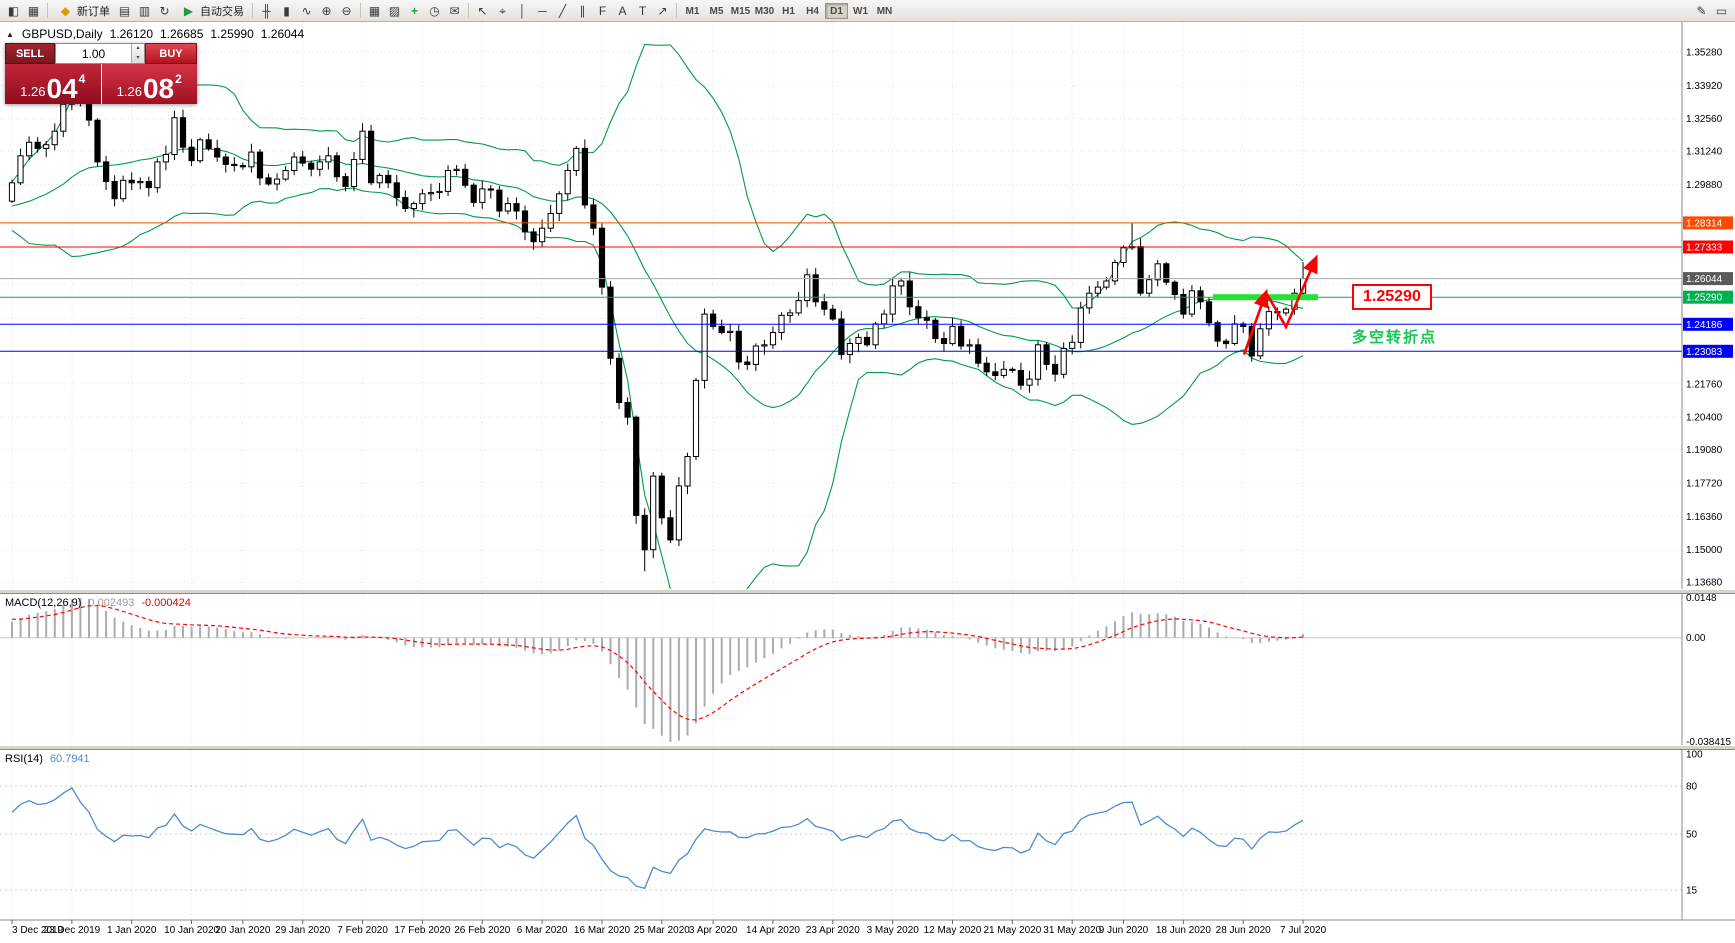 Image resolution: width=1735 pixels, height=943 pixels. What do you see at coordinates (482, 10) in the screenshot?
I see `cursor-icon: ↖` at bounding box center [482, 10].